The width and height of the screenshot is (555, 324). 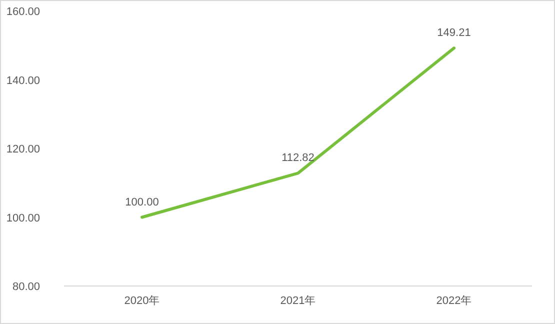 I want to click on ytick: 120.00, so click(x=23, y=150).